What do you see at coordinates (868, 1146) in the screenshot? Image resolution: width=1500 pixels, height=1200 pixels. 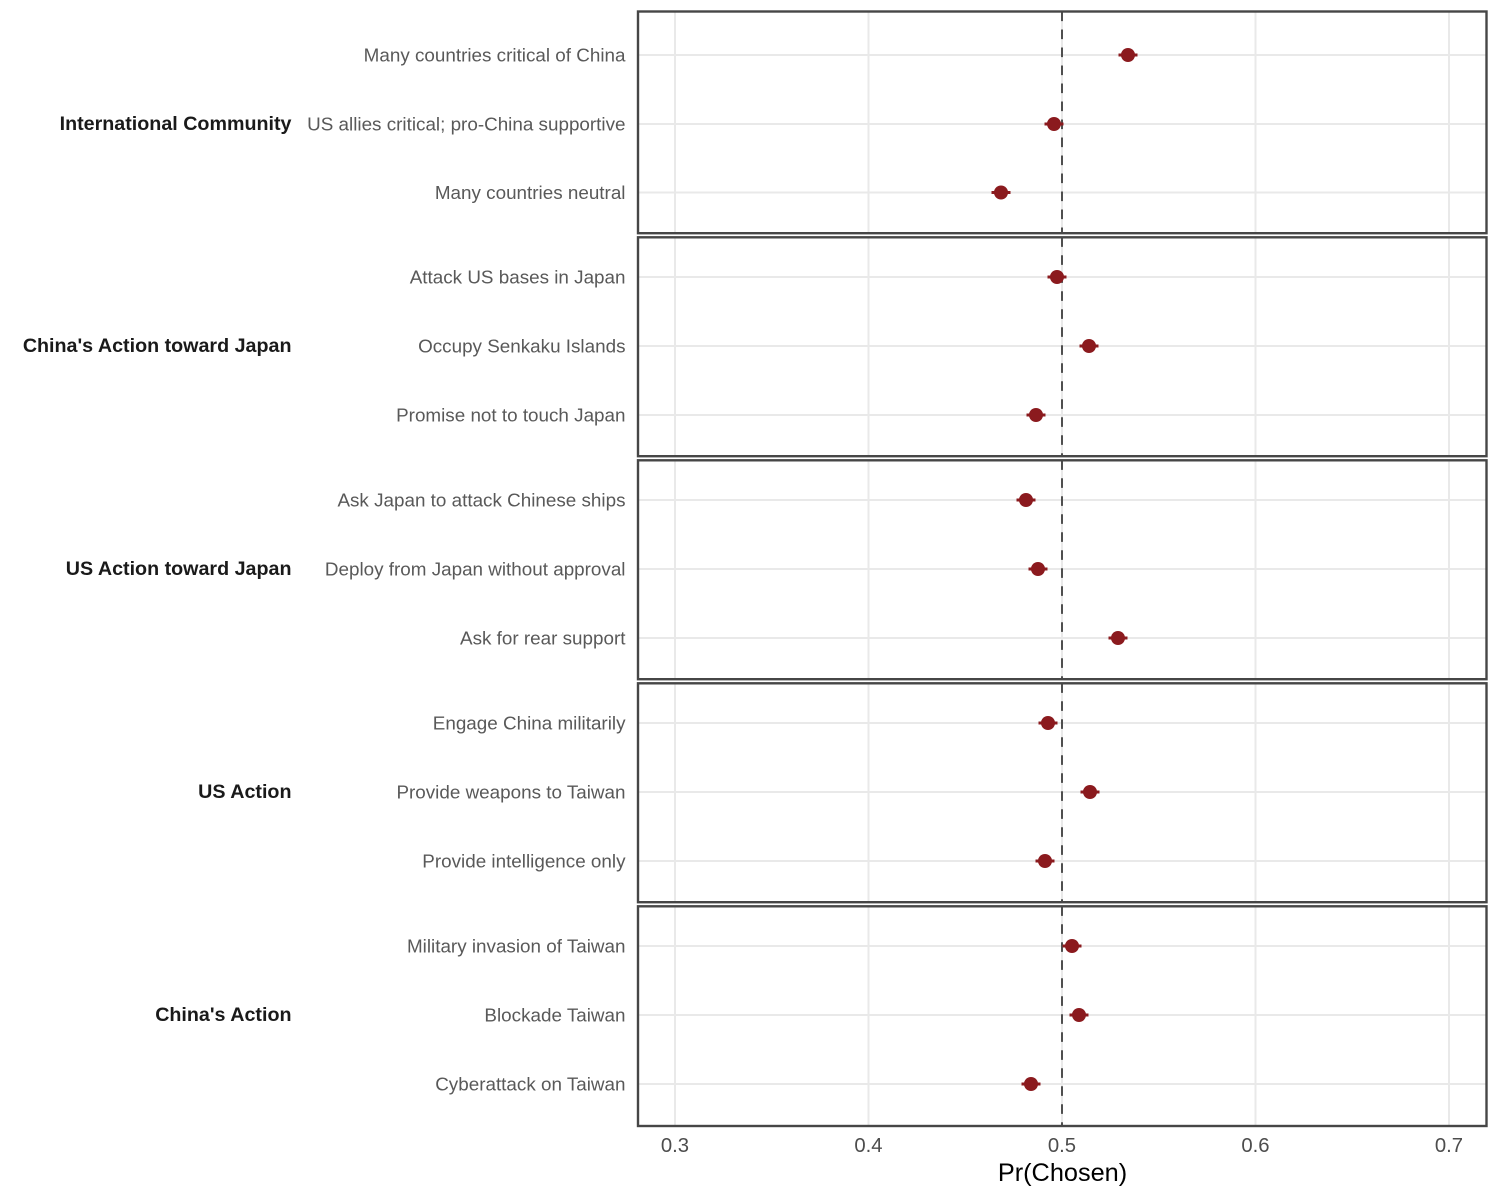 I see `svg-text: 0.4` at bounding box center [868, 1146].